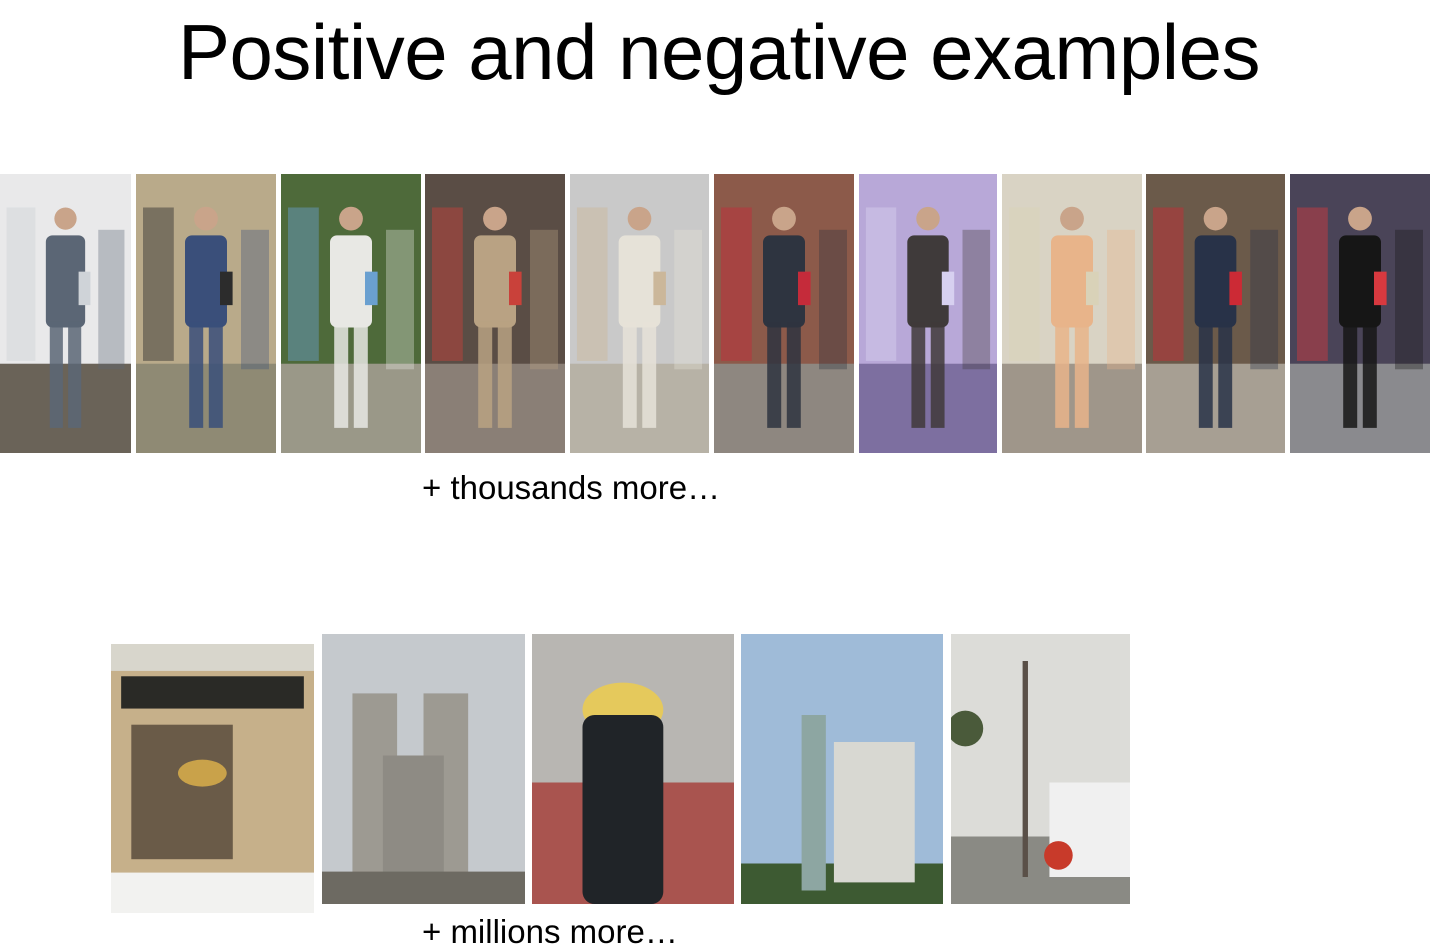  What do you see at coordinates (1360, 313) in the screenshot?
I see `example-image-man-in-black-crowd` at bounding box center [1360, 313].